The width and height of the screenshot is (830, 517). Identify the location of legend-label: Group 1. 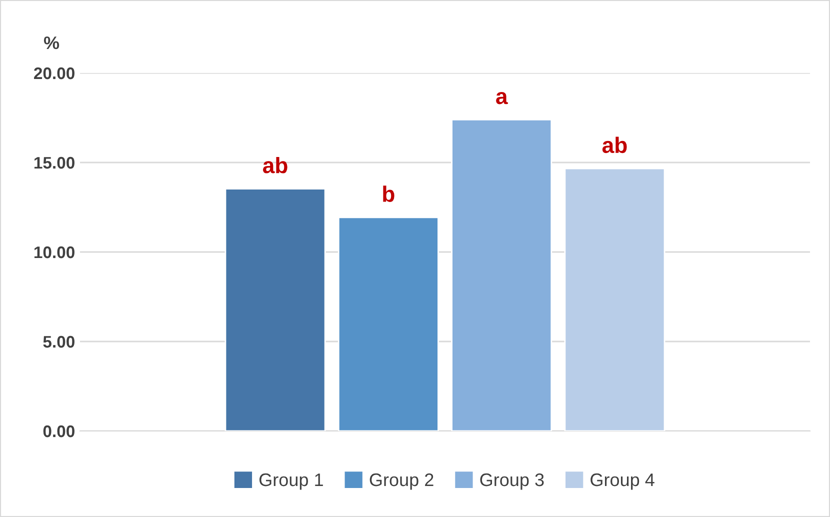
(291, 481).